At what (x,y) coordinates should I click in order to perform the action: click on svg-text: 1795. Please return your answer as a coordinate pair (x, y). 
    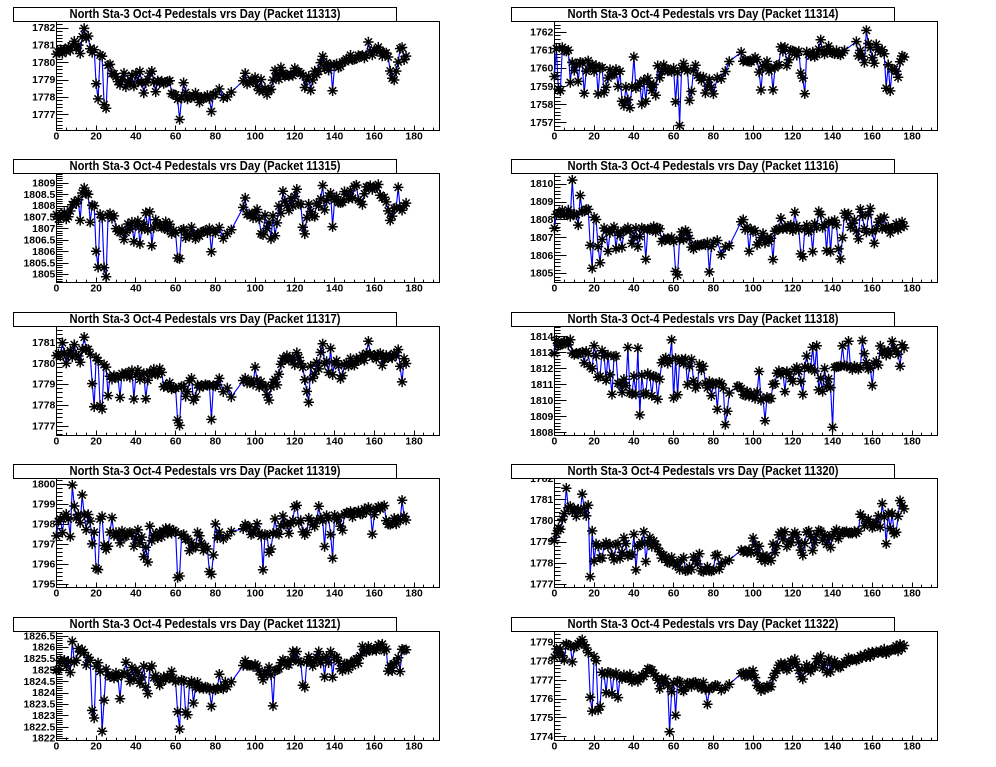
    Looking at the image, I should click on (43, 585).